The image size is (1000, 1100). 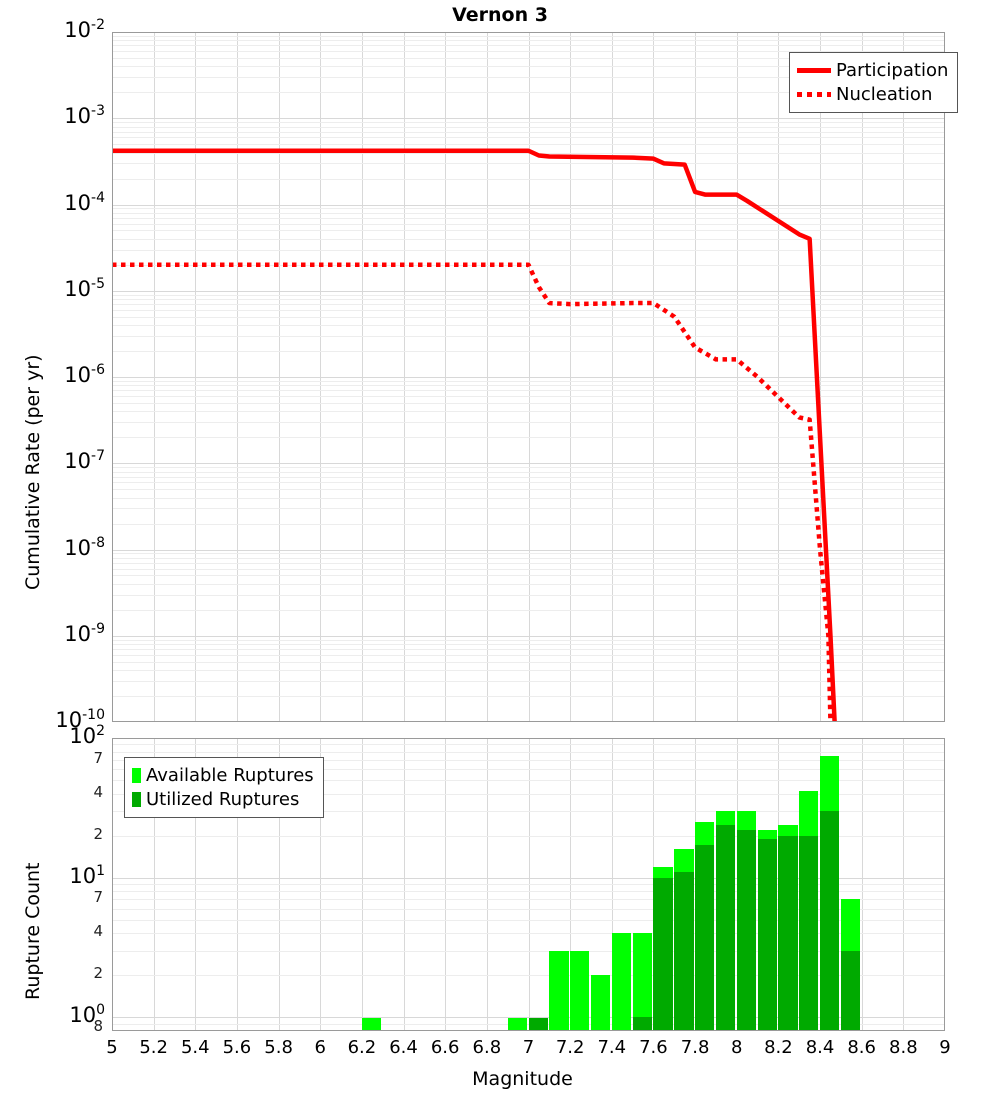 I want to click on bottom-y-minor-tick-label: 2, so click(x=98, y=833).